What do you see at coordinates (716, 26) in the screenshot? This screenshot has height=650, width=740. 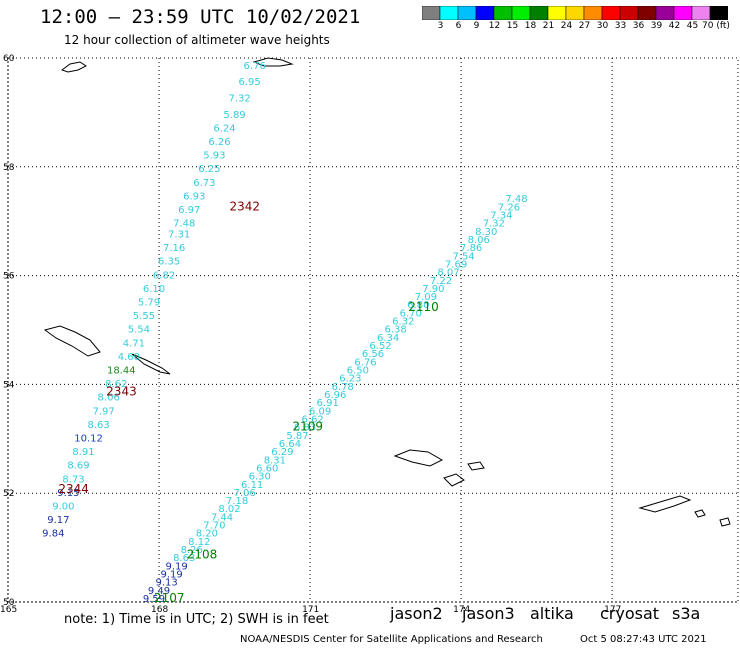 I see `color-scale-label: 70 (ft)` at bounding box center [716, 26].